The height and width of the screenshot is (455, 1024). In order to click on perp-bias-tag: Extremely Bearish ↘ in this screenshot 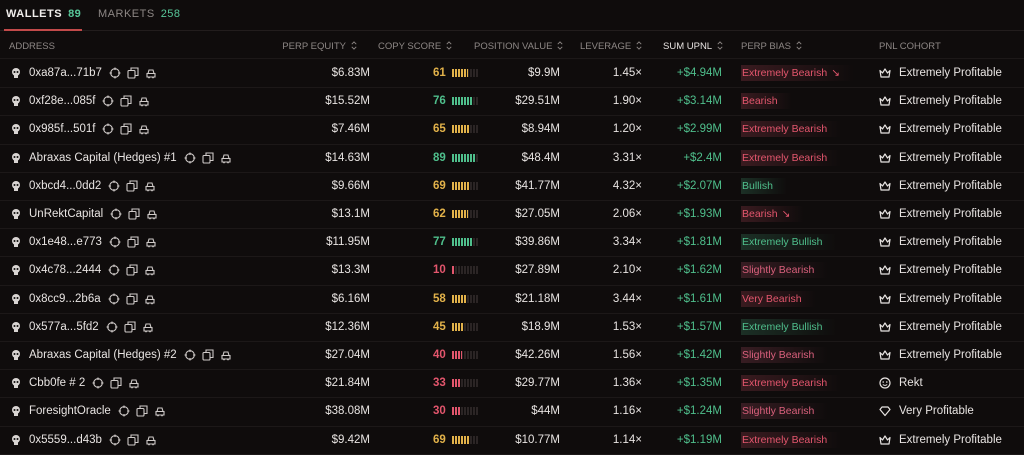, I will do `click(798, 73)`.